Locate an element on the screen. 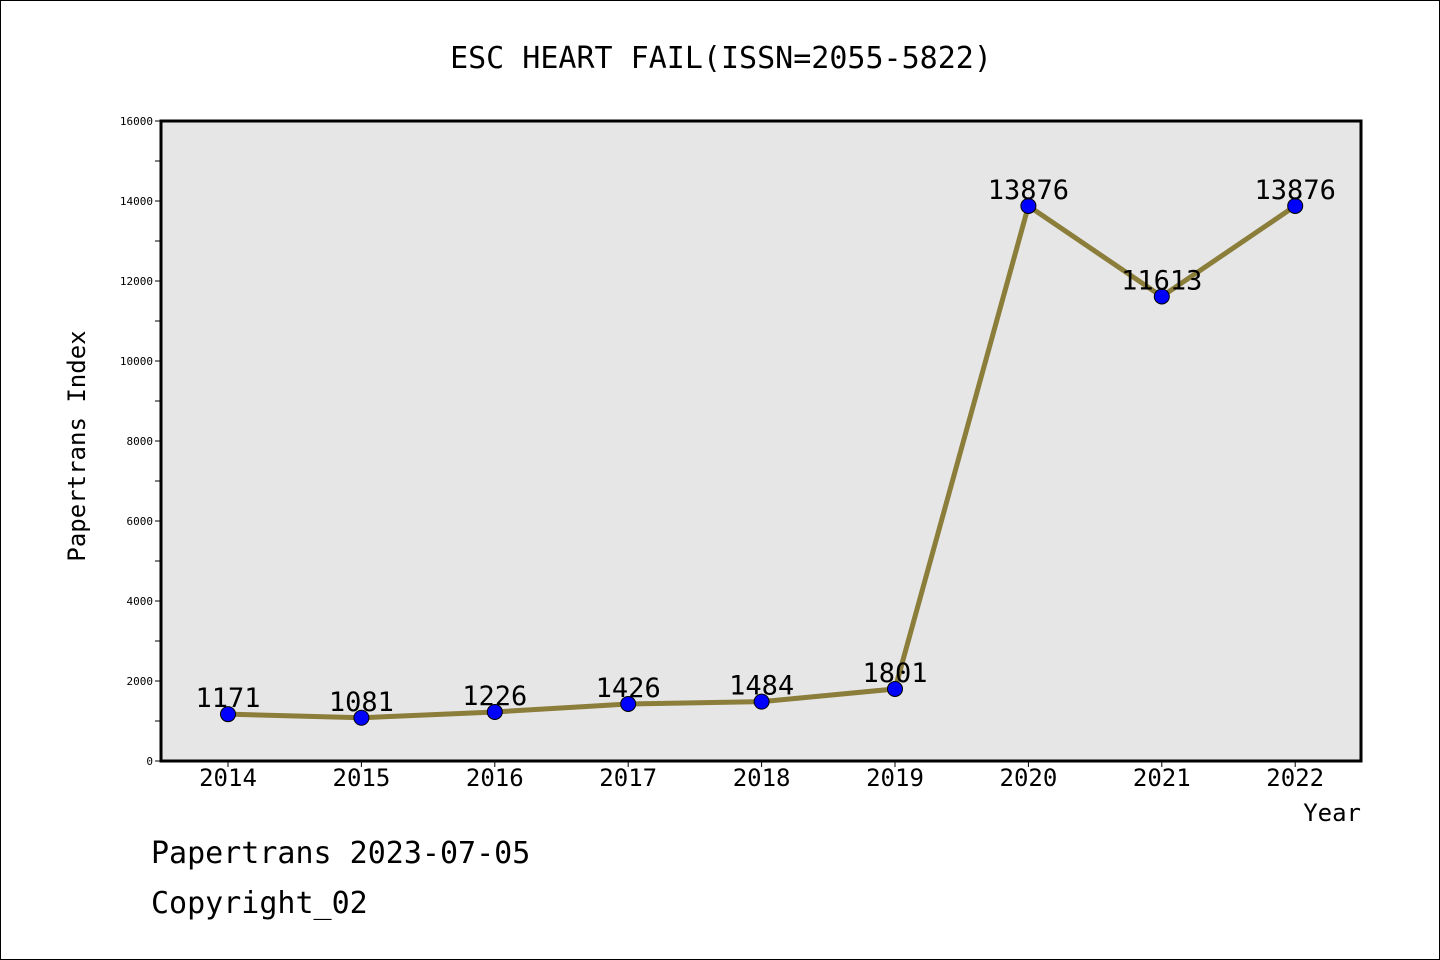 The width and height of the screenshot is (1440, 960). x-tick-label: 2017 is located at coordinates (628, 778).